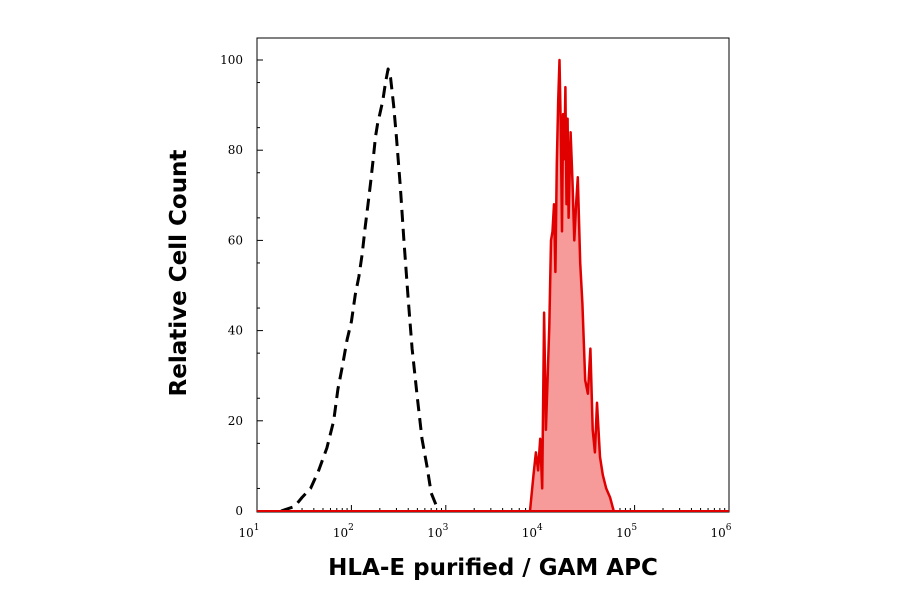 Image resolution: width=900 pixels, height=594 pixels. I want to click on series-0-line, so click(359, 290).